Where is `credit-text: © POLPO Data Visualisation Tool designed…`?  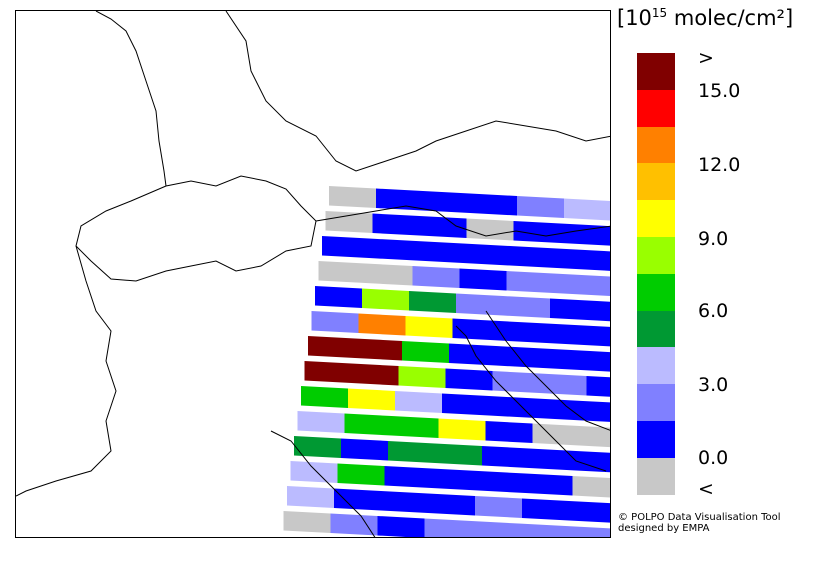
credit-text: © POLPO Data Visualisation Tool designed… is located at coordinates (699, 523).